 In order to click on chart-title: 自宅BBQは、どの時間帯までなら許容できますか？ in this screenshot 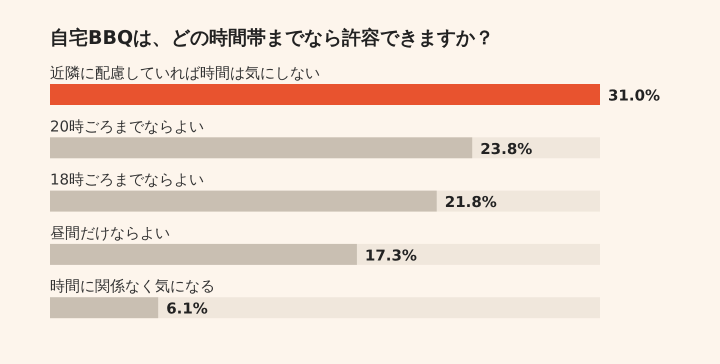, I will do `click(272, 38)`.